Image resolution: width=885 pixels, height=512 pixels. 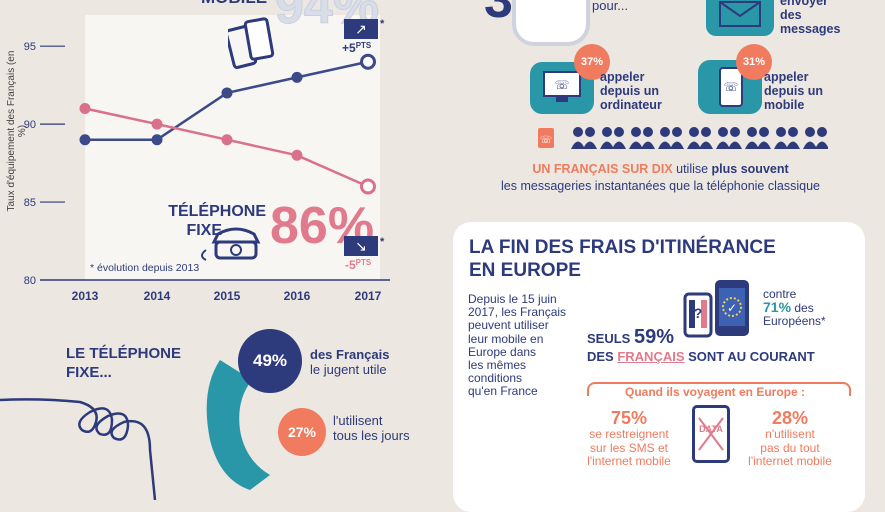 I want to click on contre-word: contre, so click(x=780, y=294).